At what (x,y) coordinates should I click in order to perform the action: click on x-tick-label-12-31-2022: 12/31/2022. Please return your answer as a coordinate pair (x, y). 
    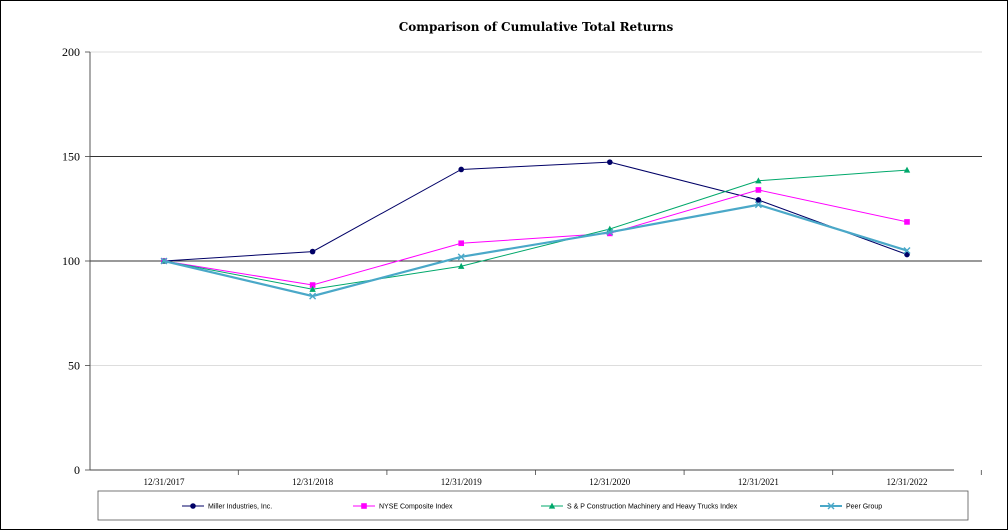
    Looking at the image, I should click on (906, 482).